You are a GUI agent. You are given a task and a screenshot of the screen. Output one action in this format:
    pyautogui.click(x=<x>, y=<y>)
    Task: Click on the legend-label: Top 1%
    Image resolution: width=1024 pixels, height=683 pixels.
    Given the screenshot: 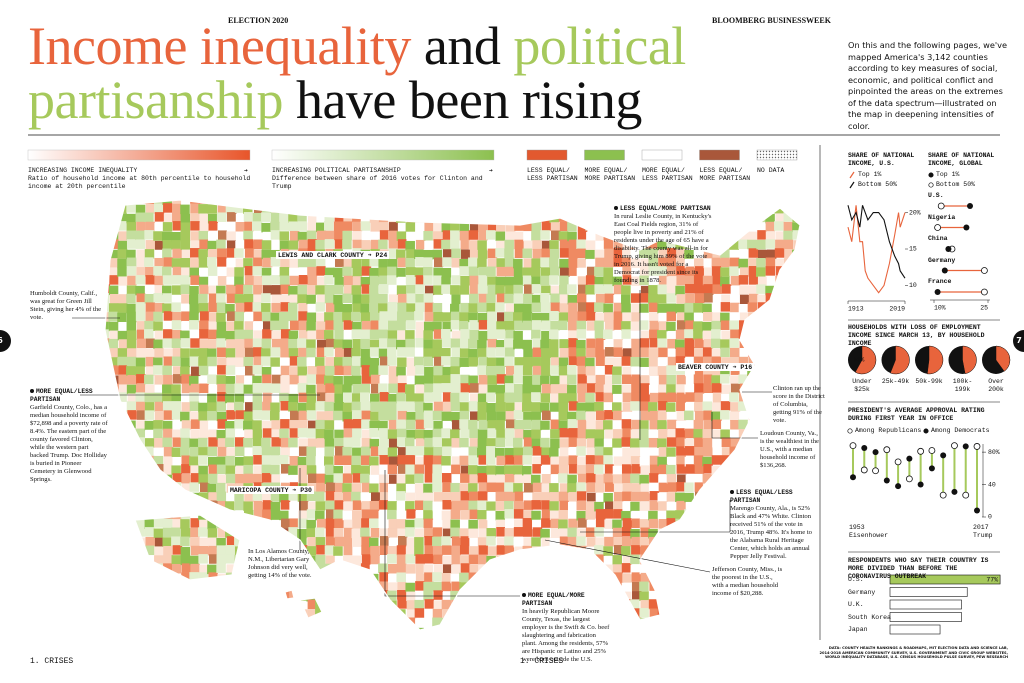 What is the action you would take?
    pyautogui.click(x=870, y=174)
    